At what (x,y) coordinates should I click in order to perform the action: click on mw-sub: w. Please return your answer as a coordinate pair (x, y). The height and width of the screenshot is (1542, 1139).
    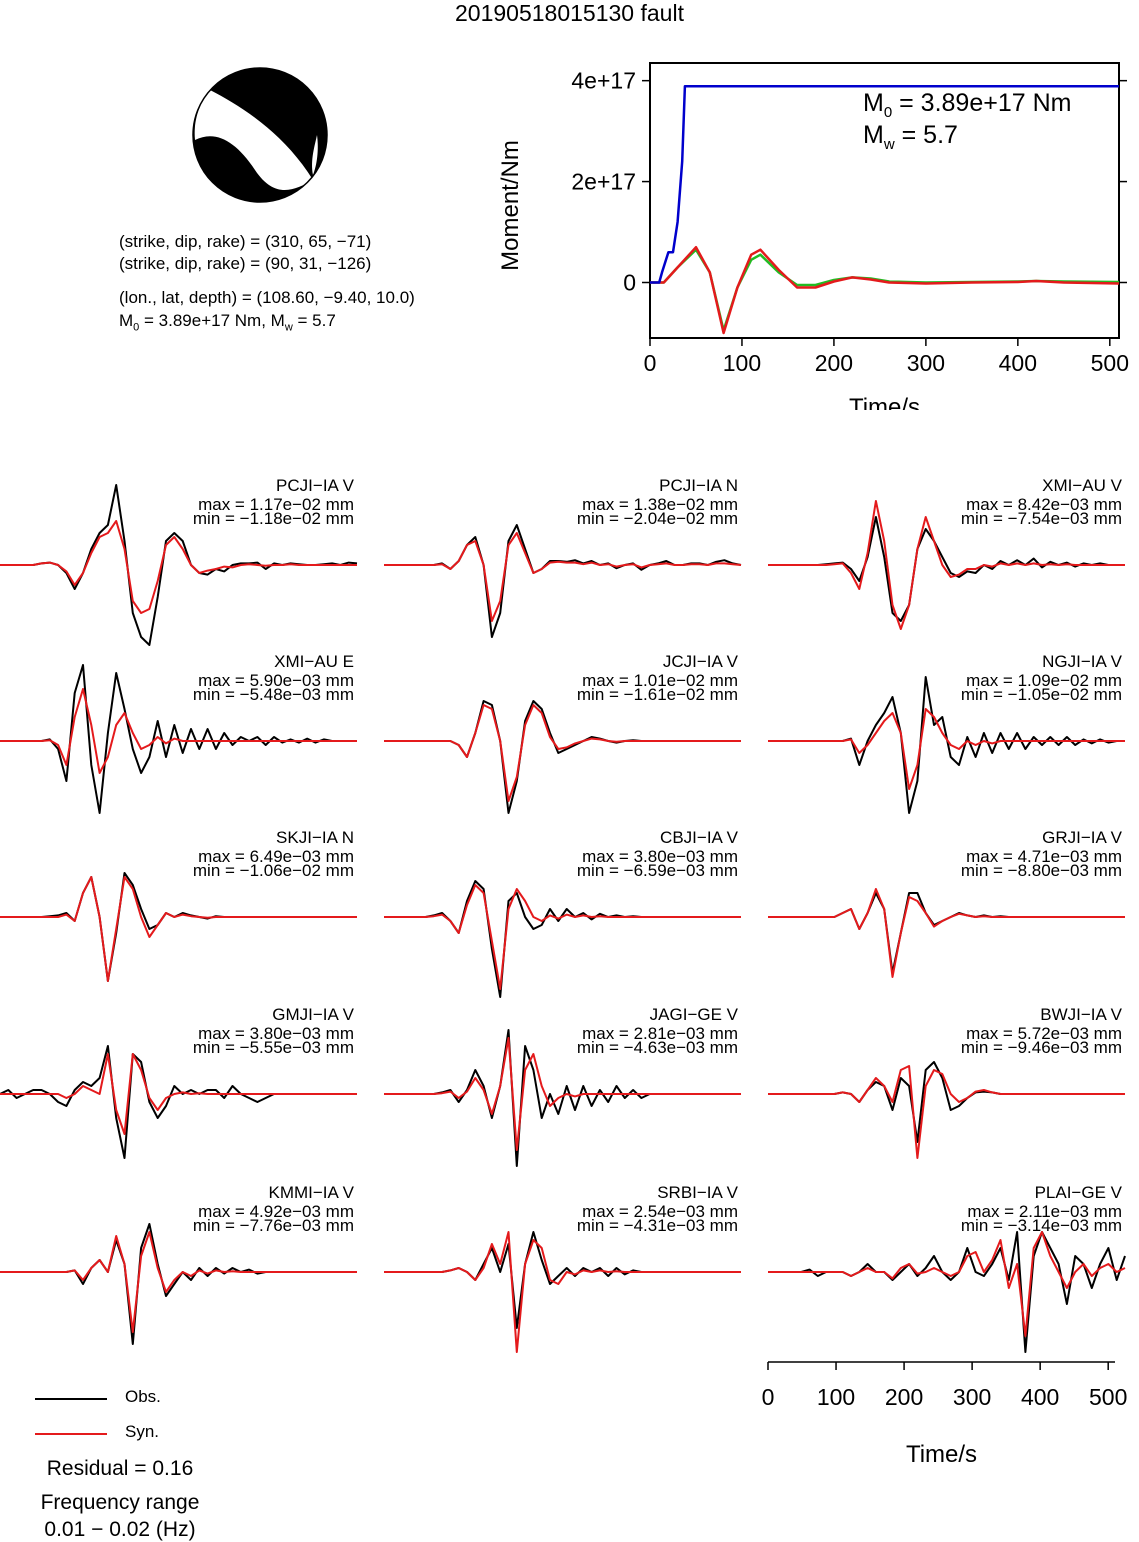
    Looking at the image, I should click on (288, 327).